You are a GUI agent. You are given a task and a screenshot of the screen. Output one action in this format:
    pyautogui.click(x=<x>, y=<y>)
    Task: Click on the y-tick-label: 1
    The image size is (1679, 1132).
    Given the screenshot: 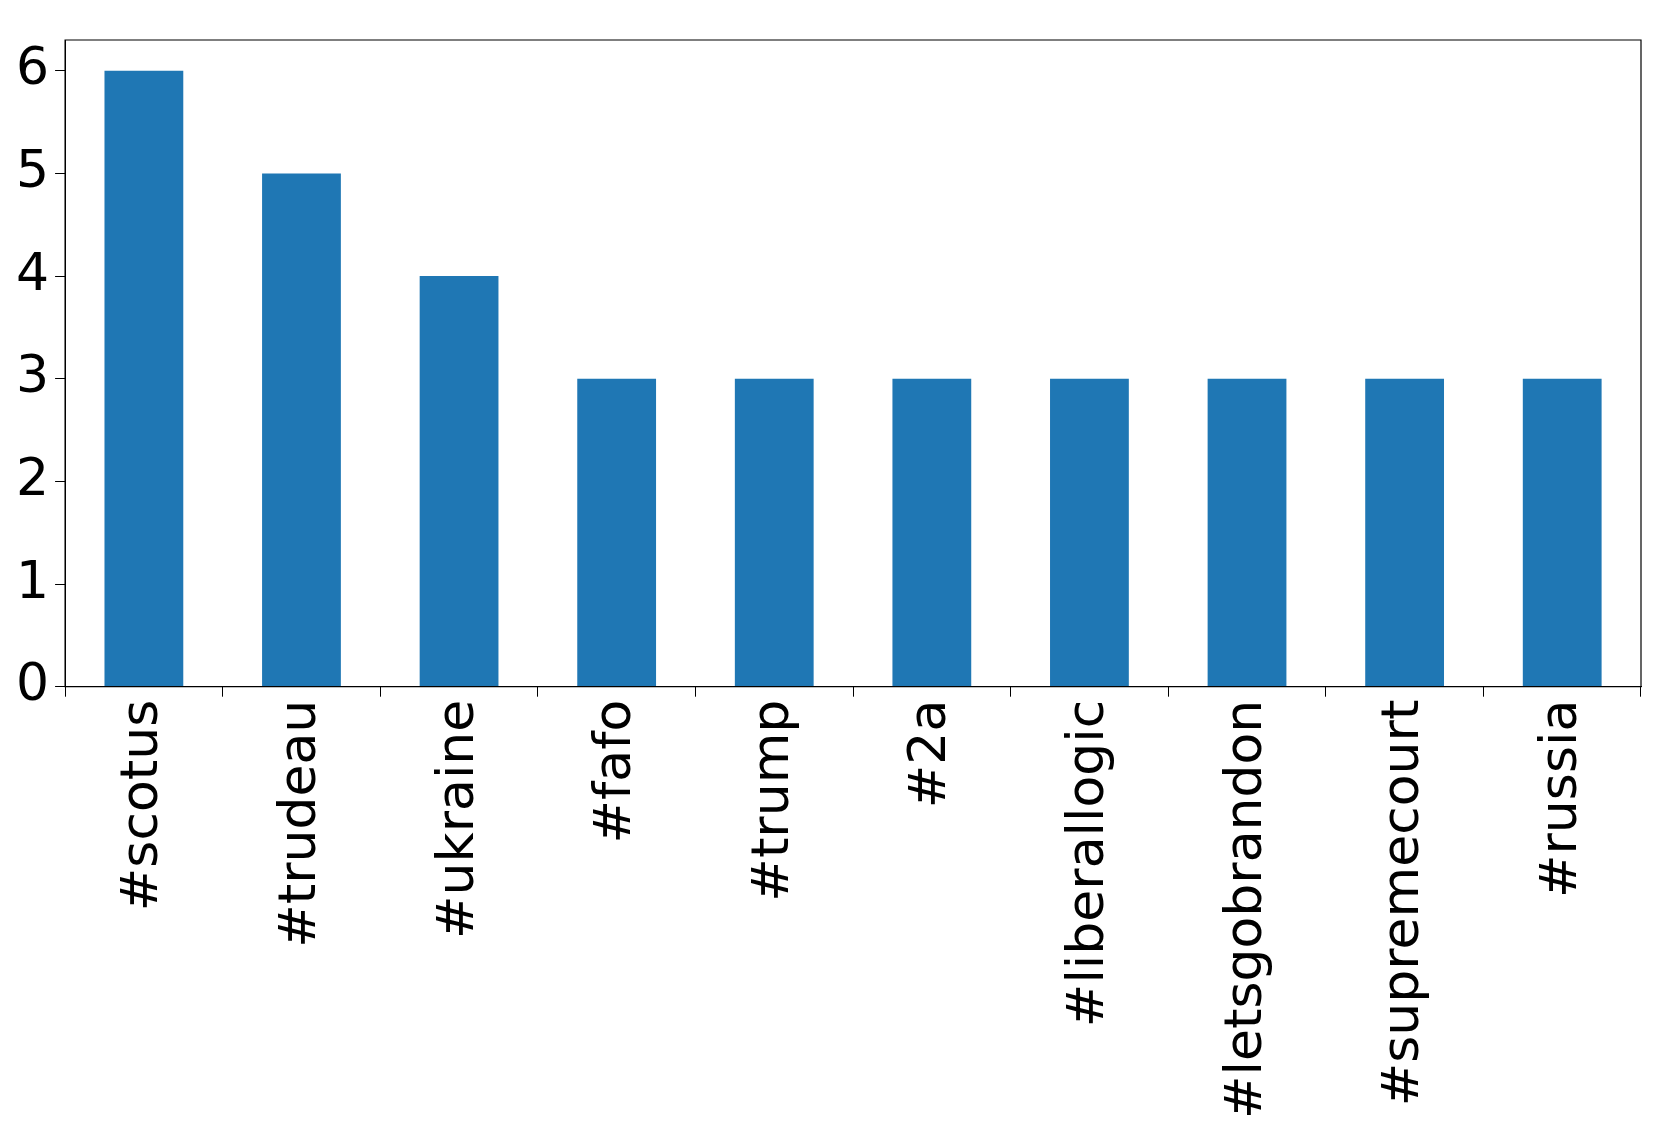 What is the action you would take?
    pyautogui.click(x=32, y=579)
    